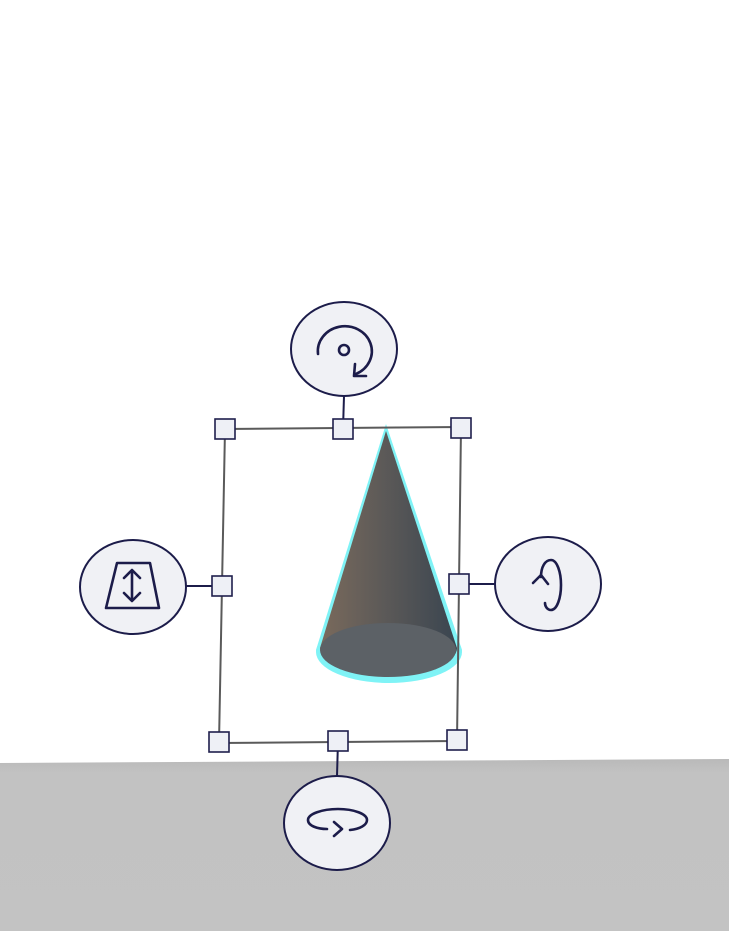 Image resolution: width=729 pixels, height=931 pixels. I want to click on rotate-around-point-icon, so click(345, 351).